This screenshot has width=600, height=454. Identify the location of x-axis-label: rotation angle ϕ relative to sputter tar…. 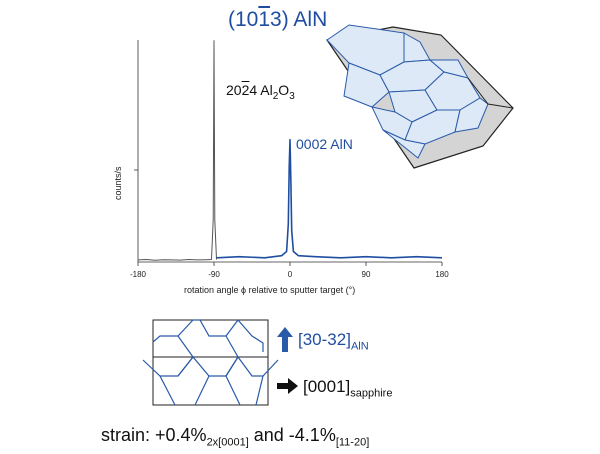
(270, 290).